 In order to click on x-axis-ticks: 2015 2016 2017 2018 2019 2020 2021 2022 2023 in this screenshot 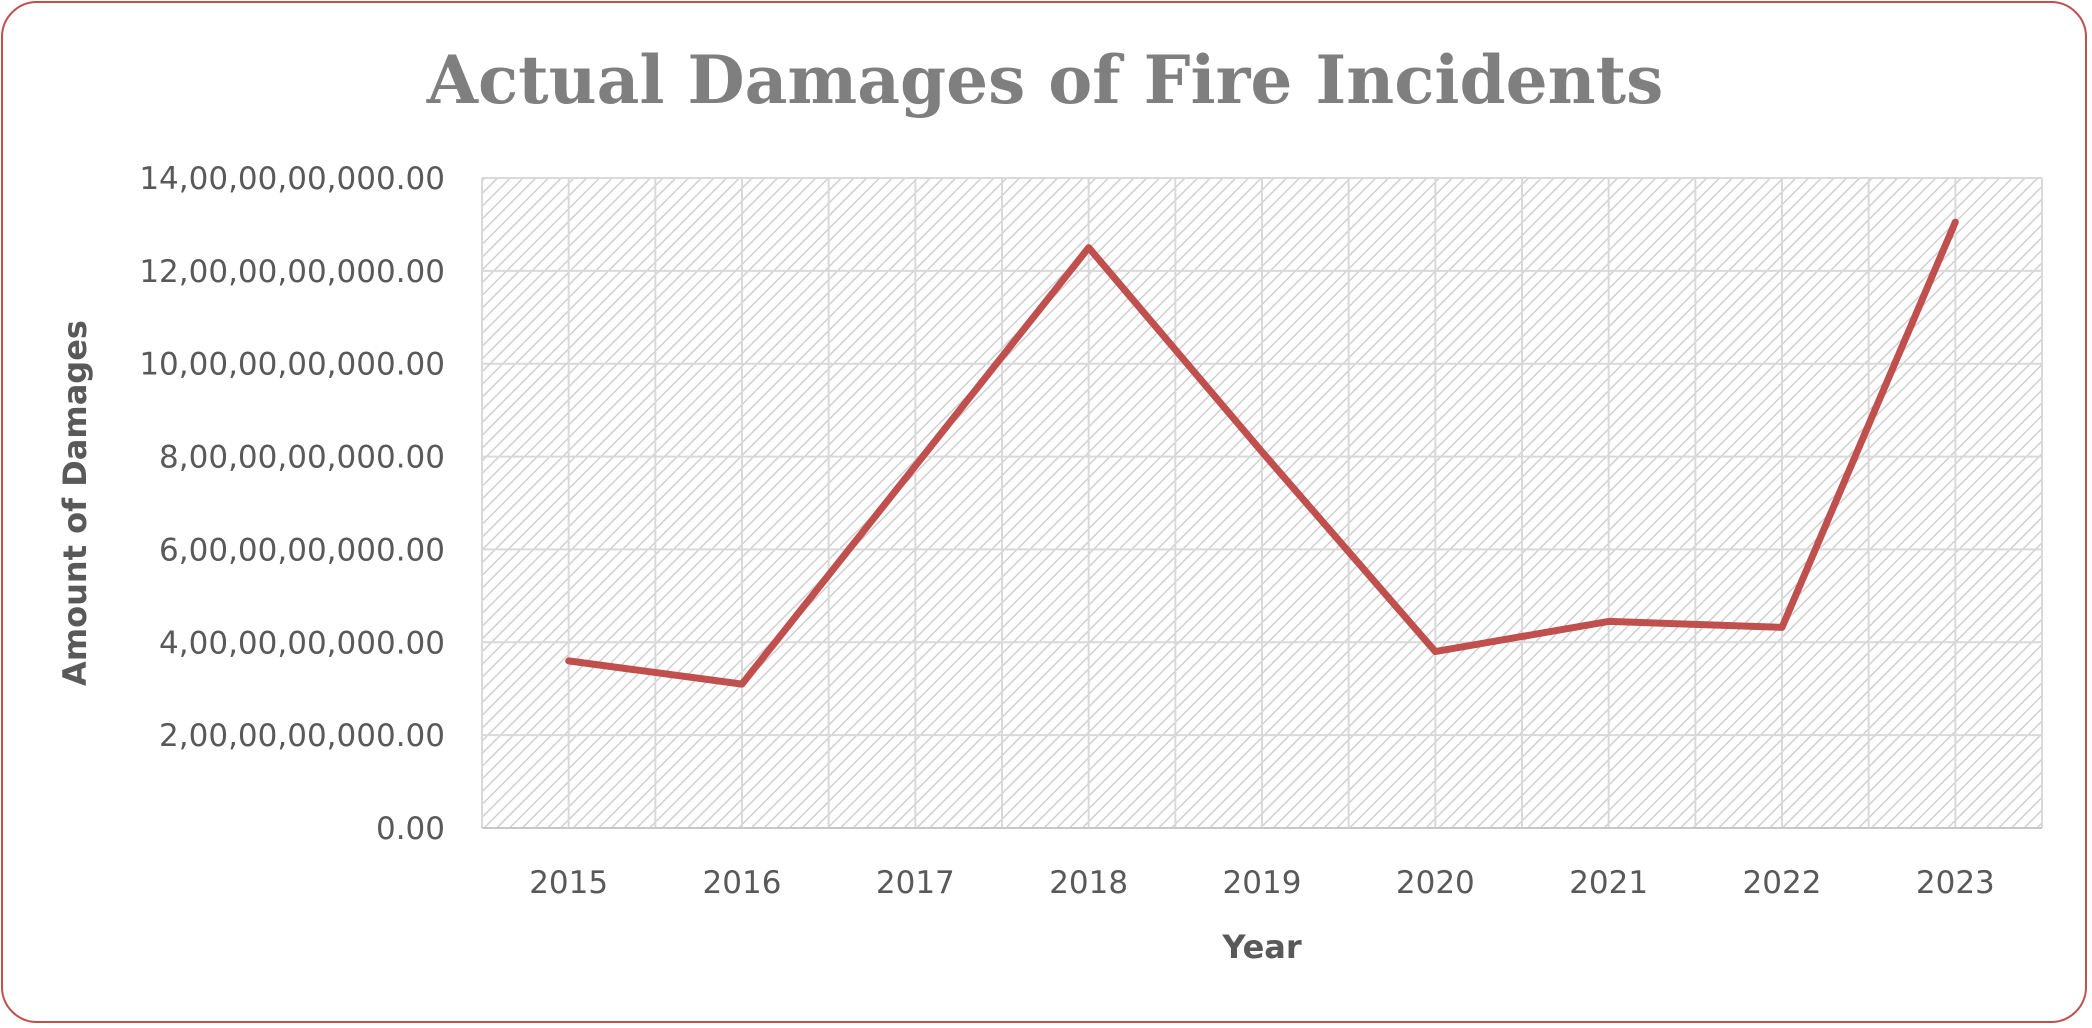, I will do `click(1262, 883)`.